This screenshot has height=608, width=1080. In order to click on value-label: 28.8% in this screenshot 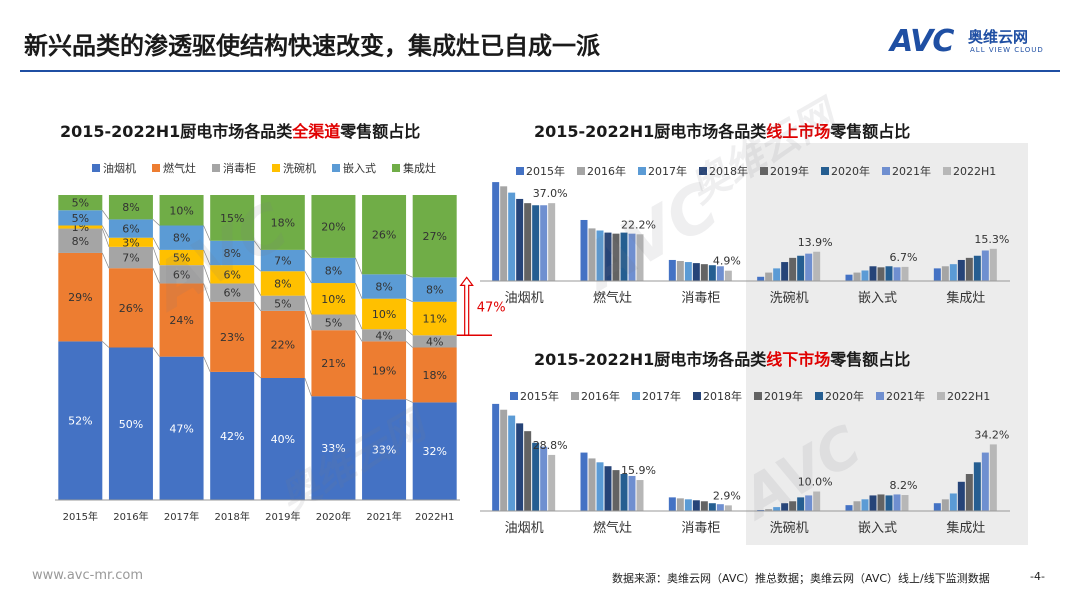, I will do `click(550, 445)`.